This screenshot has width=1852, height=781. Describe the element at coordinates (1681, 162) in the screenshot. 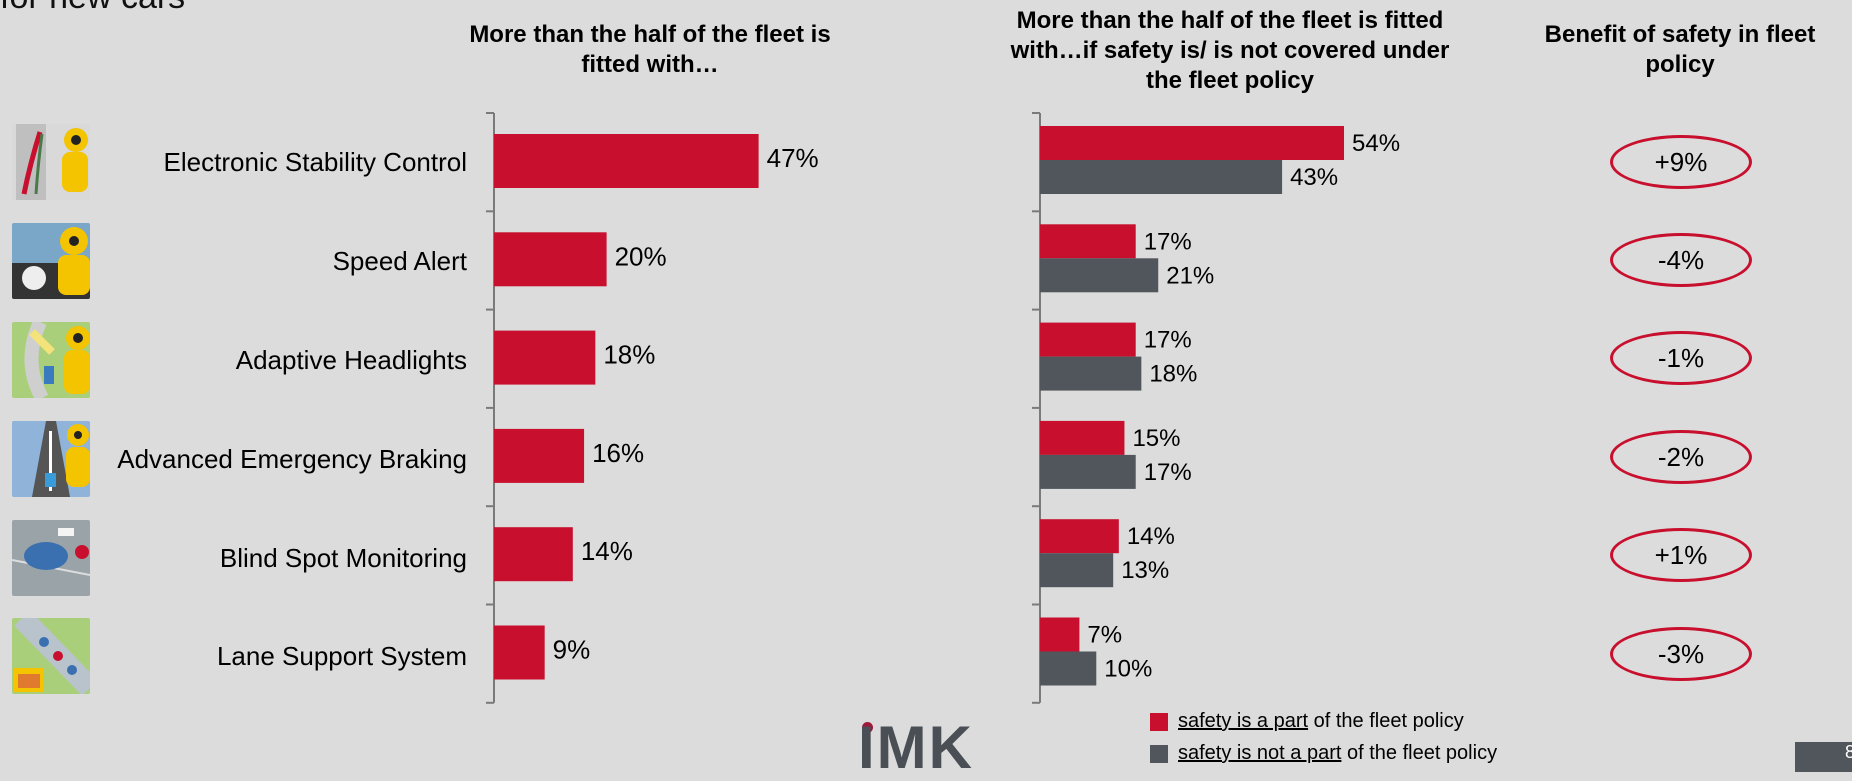

I see `benefit-oval-esc: +9%` at that location.